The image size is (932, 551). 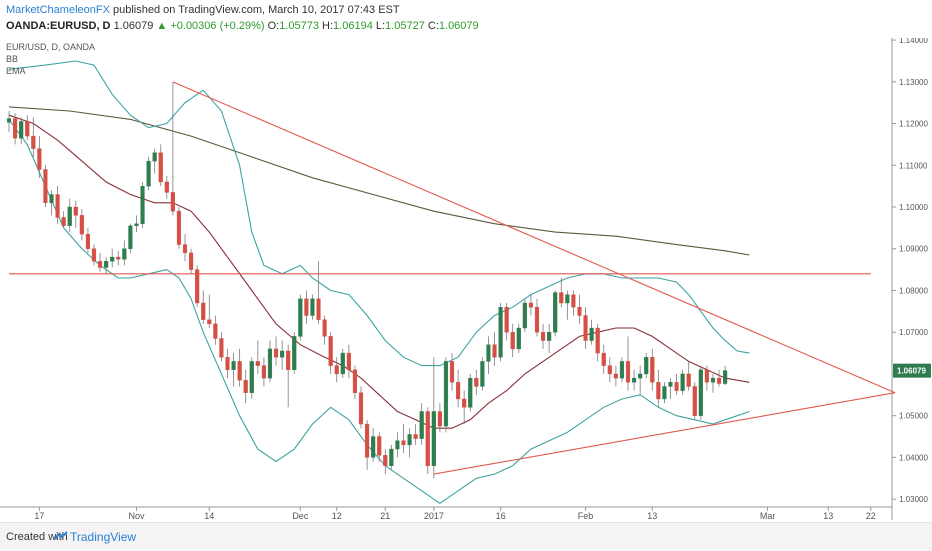 What do you see at coordinates (103, 537) in the screenshot?
I see `tradingview-link: TradingView` at bounding box center [103, 537].